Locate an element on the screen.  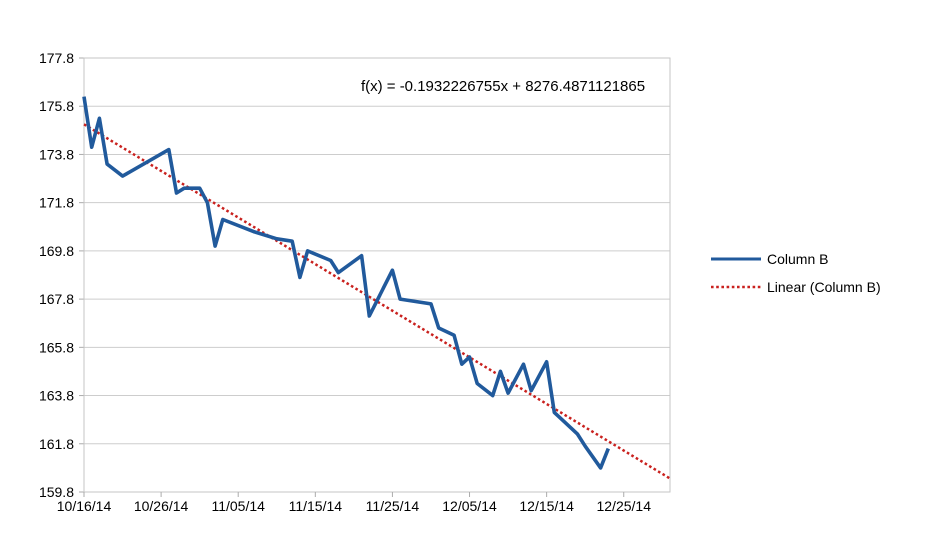
x-tick-label: 11/05/14 is located at coordinates (238, 506).